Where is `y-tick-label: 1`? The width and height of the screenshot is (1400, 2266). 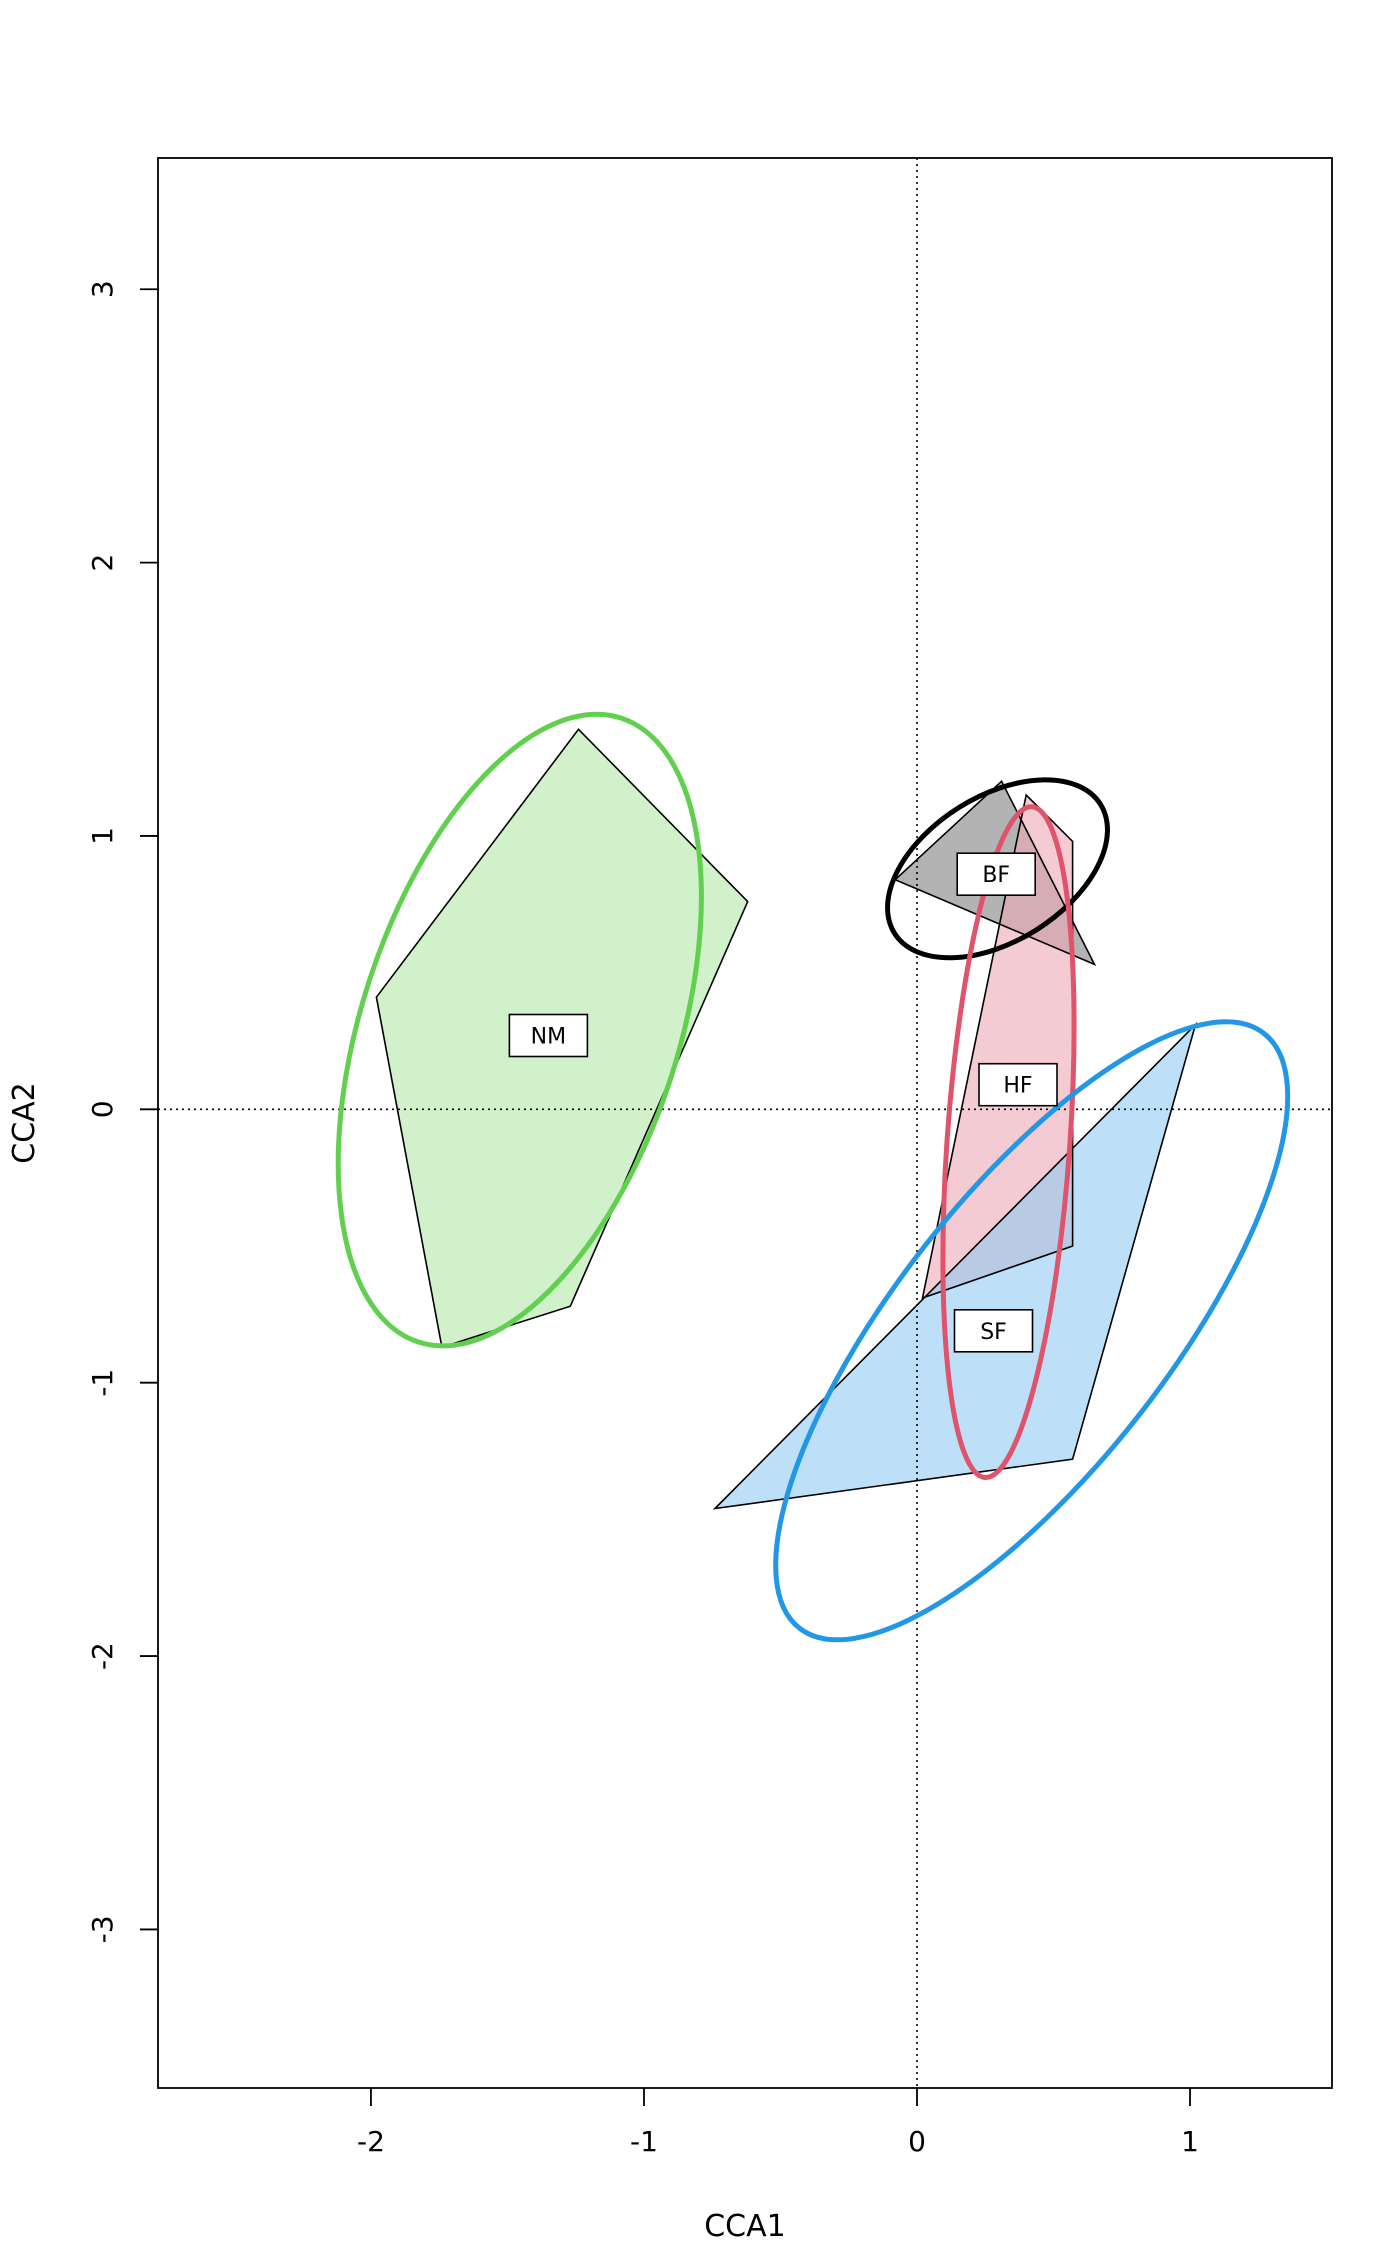
y-tick-label: 1 is located at coordinates (102, 836).